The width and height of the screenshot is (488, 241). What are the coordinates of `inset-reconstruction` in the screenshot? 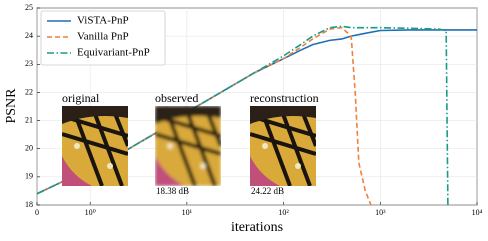 It's located at (283, 146).